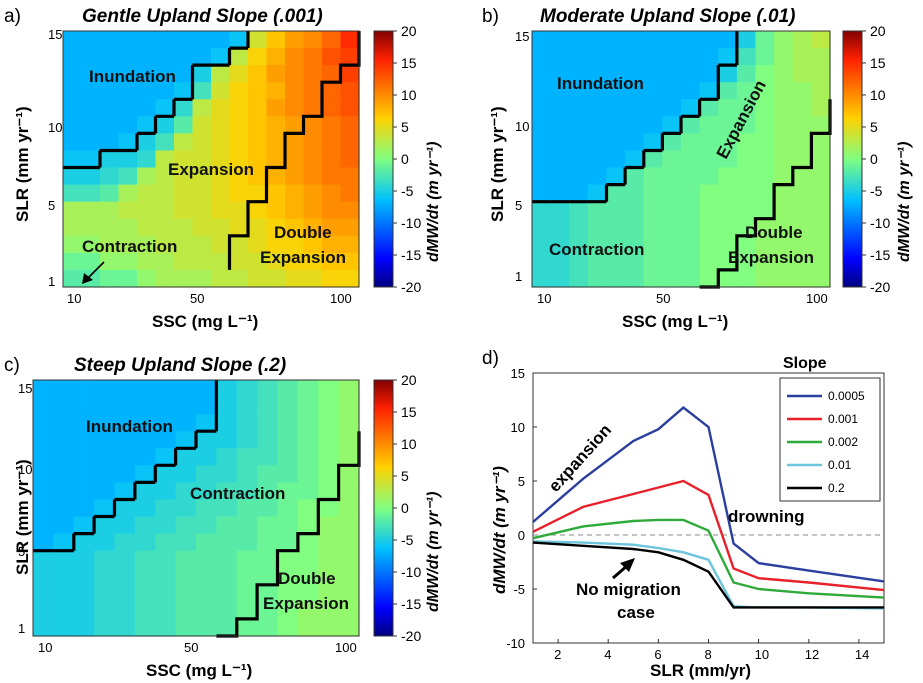 This screenshot has height=683, width=923. What do you see at coordinates (663, 298) in the screenshot?
I see `x-tick-label: 50` at bounding box center [663, 298].